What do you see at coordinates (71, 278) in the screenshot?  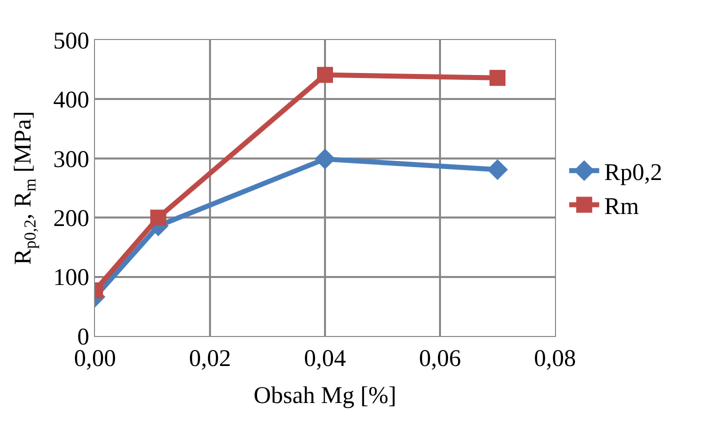 I see `y-tick-label: 100` at bounding box center [71, 278].